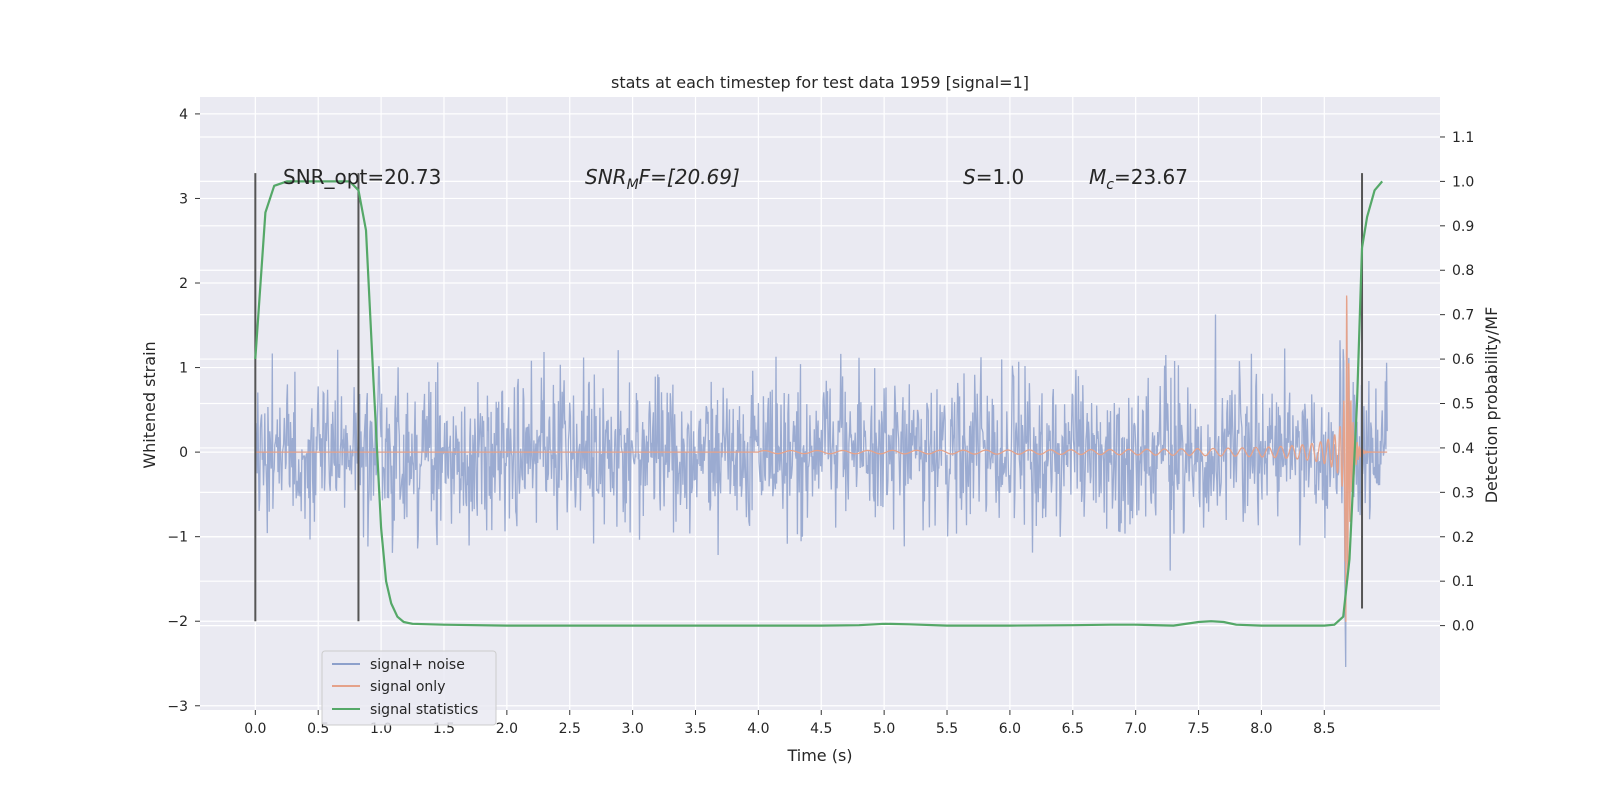  What do you see at coordinates (1463, 538) in the screenshot?
I see `y2-tick-label: 0.2` at bounding box center [1463, 538].